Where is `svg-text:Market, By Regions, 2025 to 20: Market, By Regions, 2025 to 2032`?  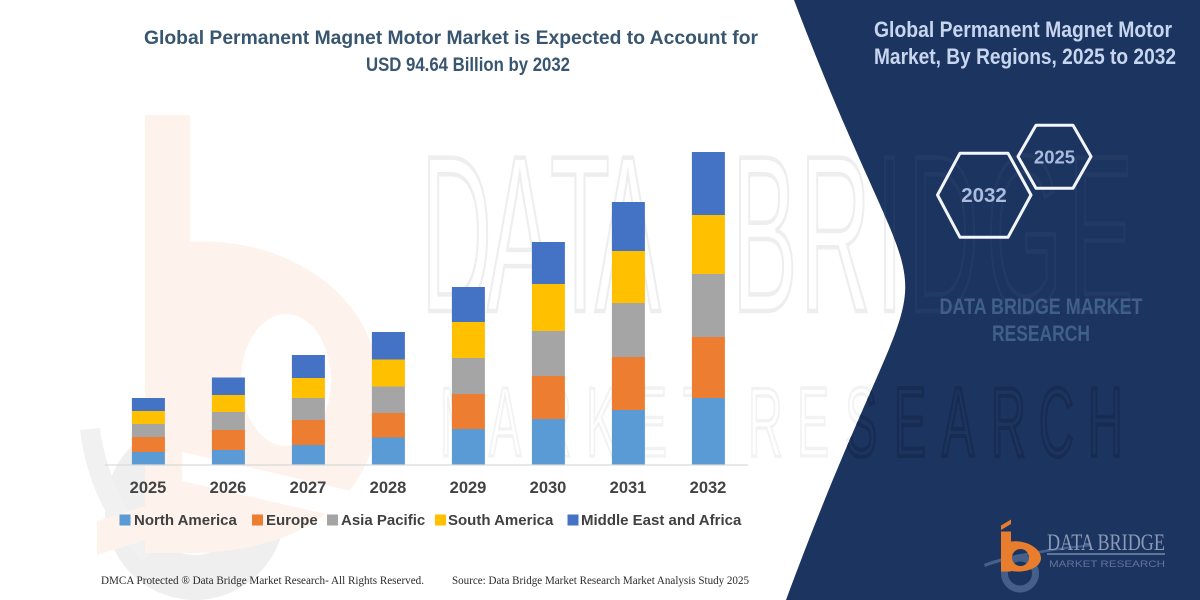
svg-text:Market, By Regions, 2025 to 20: Market, By Regions, 2025 to 2032 is located at coordinates (1025, 56).